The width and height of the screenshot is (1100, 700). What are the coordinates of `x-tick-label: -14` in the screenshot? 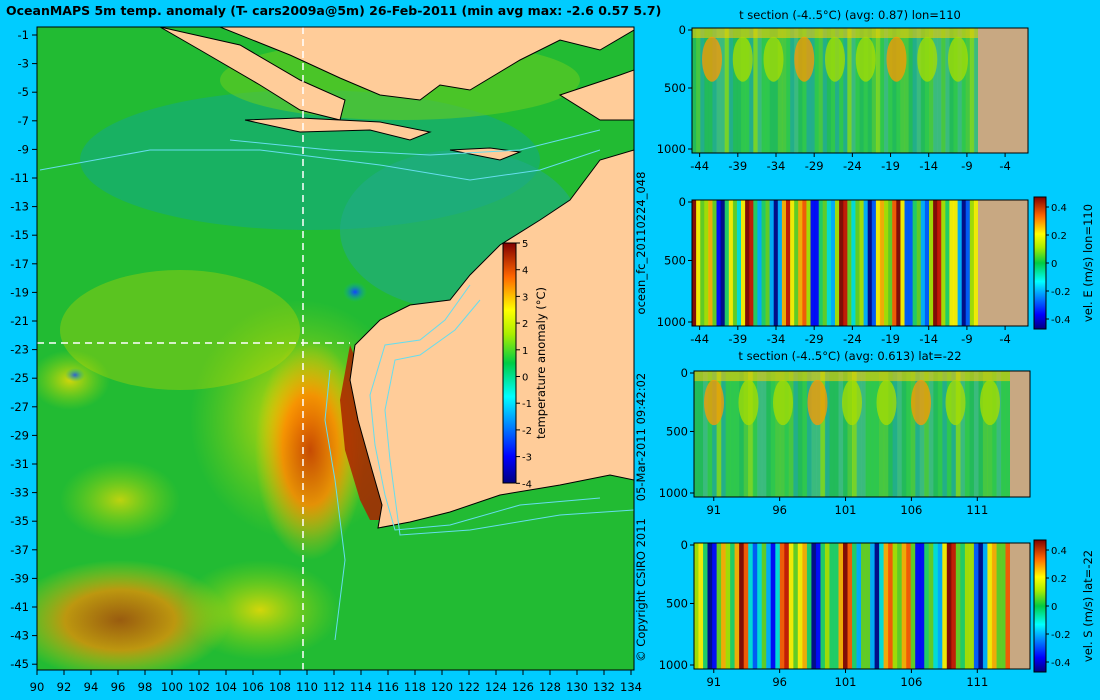 It's located at (928, 339).